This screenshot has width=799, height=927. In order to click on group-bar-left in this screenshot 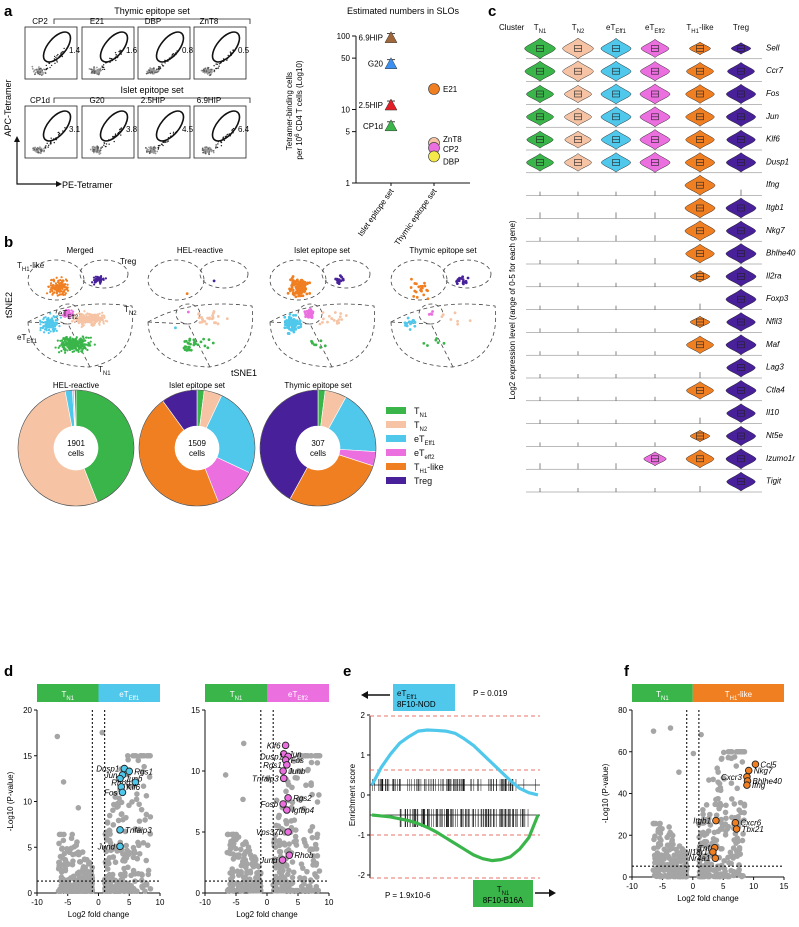, I will do `click(68, 693)`.